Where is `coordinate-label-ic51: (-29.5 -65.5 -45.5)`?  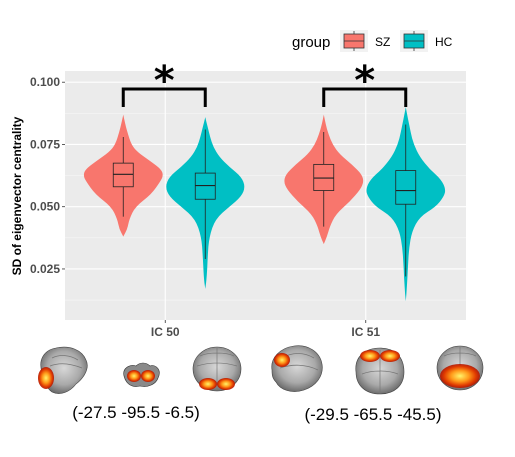 coordinate-label-ic51: (-29.5 -65.5 -45.5) is located at coordinates (372, 414).